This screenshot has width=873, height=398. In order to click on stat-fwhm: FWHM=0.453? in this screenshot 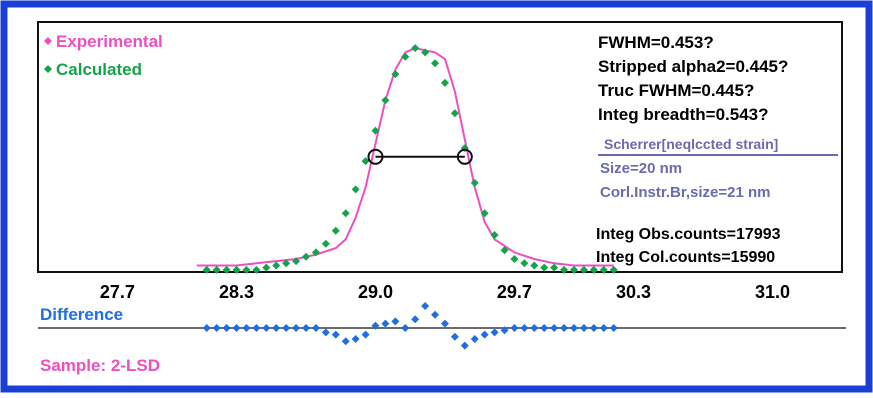, I will do `click(656, 42)`.